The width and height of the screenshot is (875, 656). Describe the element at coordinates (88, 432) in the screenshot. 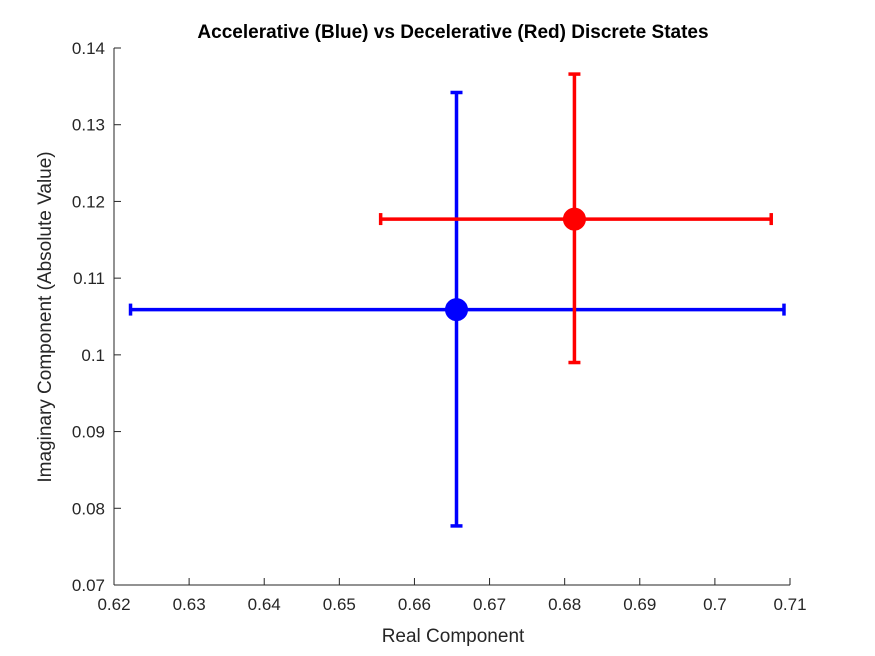

I see `y-tick-label: 0.09` at that location.